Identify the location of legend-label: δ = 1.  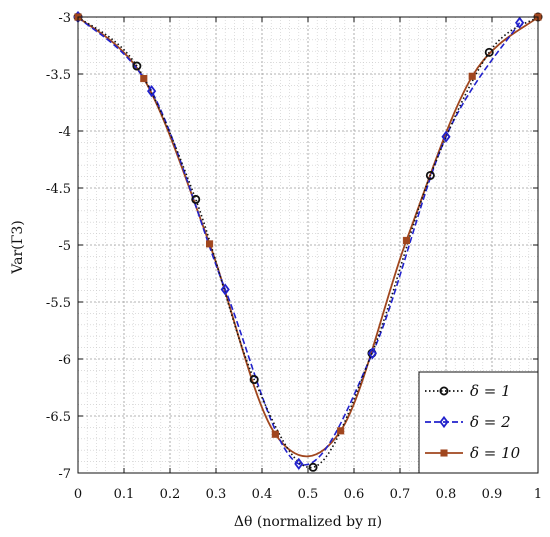
(490, 391).